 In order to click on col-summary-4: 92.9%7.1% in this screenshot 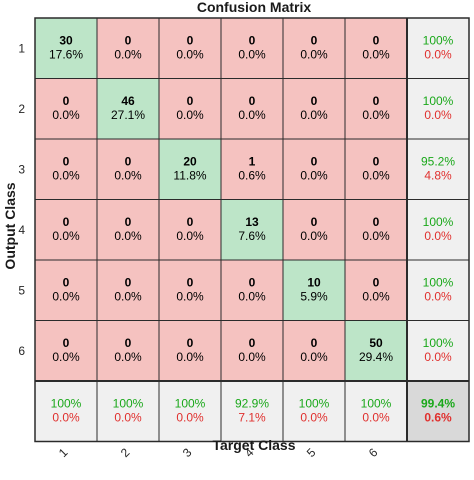, I will do `click(252, 411)`.